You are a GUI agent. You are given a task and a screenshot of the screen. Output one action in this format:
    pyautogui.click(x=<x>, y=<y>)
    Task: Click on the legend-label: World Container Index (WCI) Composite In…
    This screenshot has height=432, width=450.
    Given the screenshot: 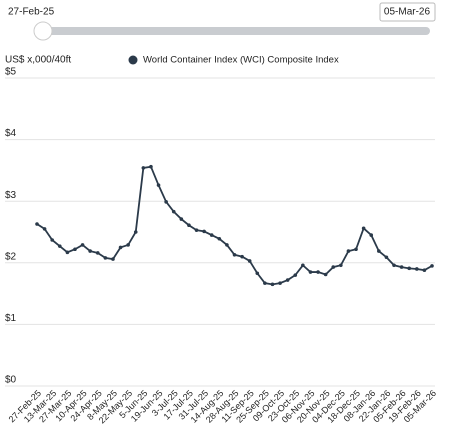 What is the action you would take?
    pyautogui.click(x=241, y=60)
    